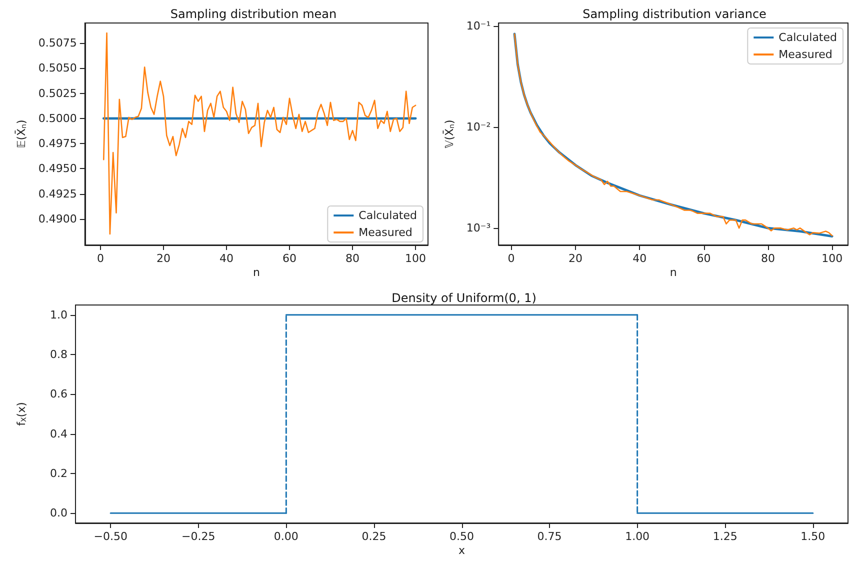  Describe the element at coordinates (253, 14) in the screenshot. I see `chart-title: Sampling distribution mean` at that location.